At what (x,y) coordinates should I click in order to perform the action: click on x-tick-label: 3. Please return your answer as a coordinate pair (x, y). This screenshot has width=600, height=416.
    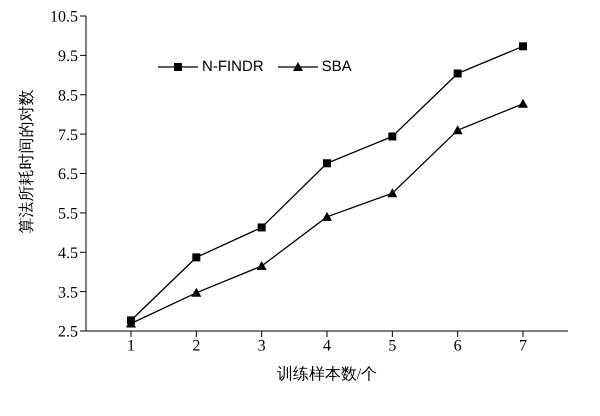
    Looking at the image, I should click on (262, 345).